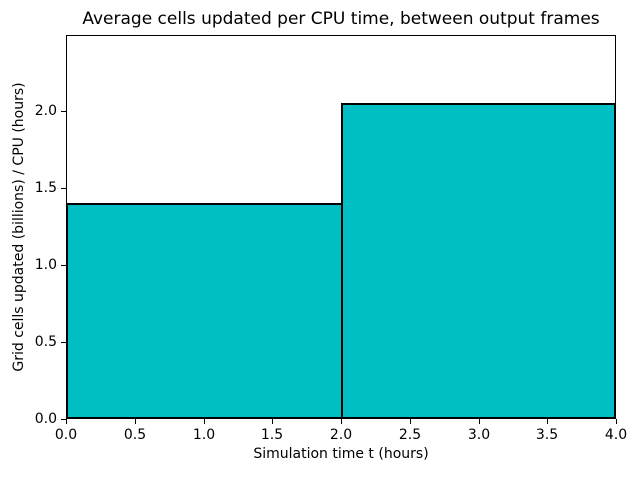 The width and height of the screenshot is (640, 480). Describe the element at coordinates (341, 435) in the screenshot. I see `x-tick-label: 2.0` at that location.